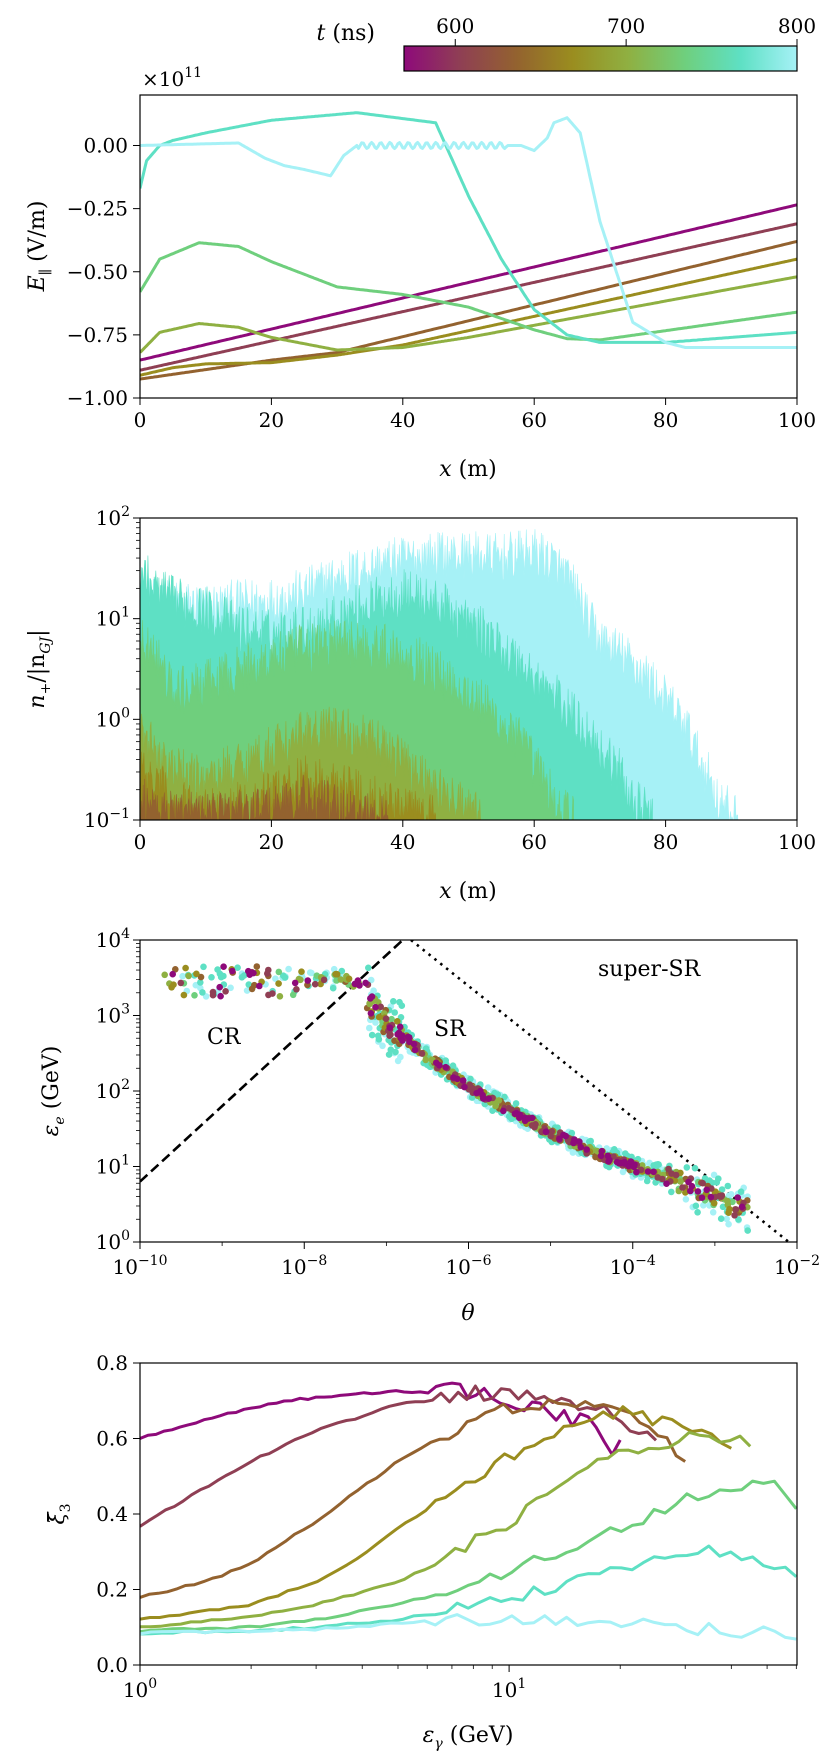 This screenshot has width=829, height=1754. Describe the element at coordinates (113, 939) in the screenshot. I see `y-tick-label: 10⁴` at that location.